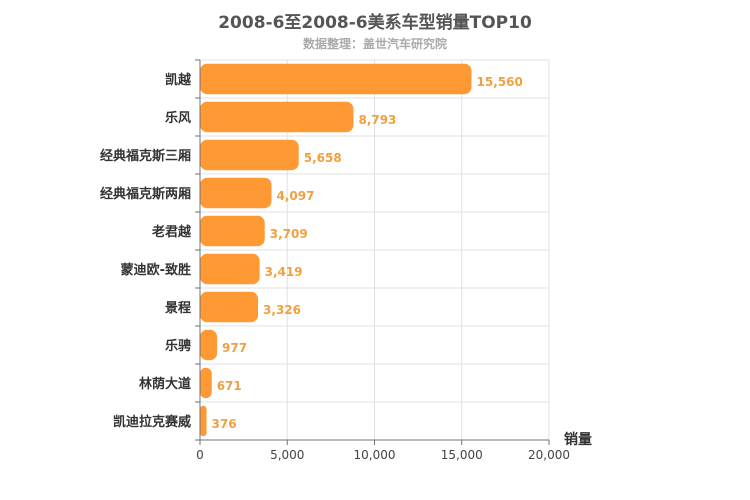  Describe the element at coordinates (462, 455) in the screenshot. I see `x-tick-label: 15,000` at that location.